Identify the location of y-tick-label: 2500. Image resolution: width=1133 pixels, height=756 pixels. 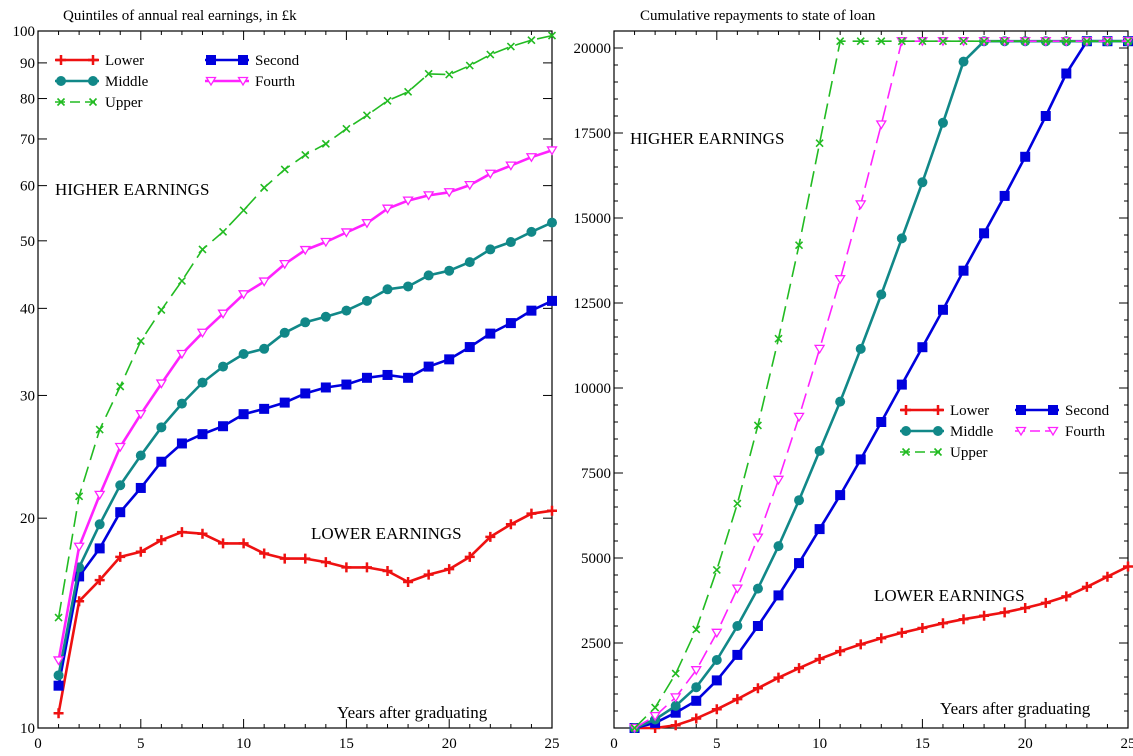
(596, 644).